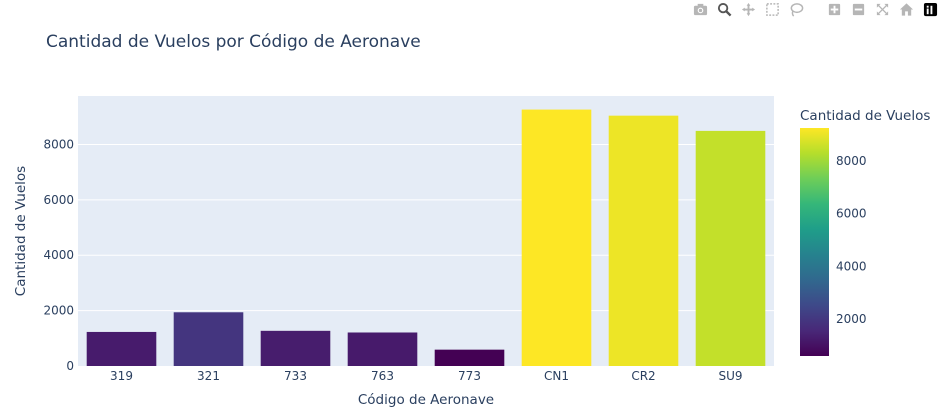 The width and height of the screenshot is (942, 418). I want to click on modebar, so click(816, 9).